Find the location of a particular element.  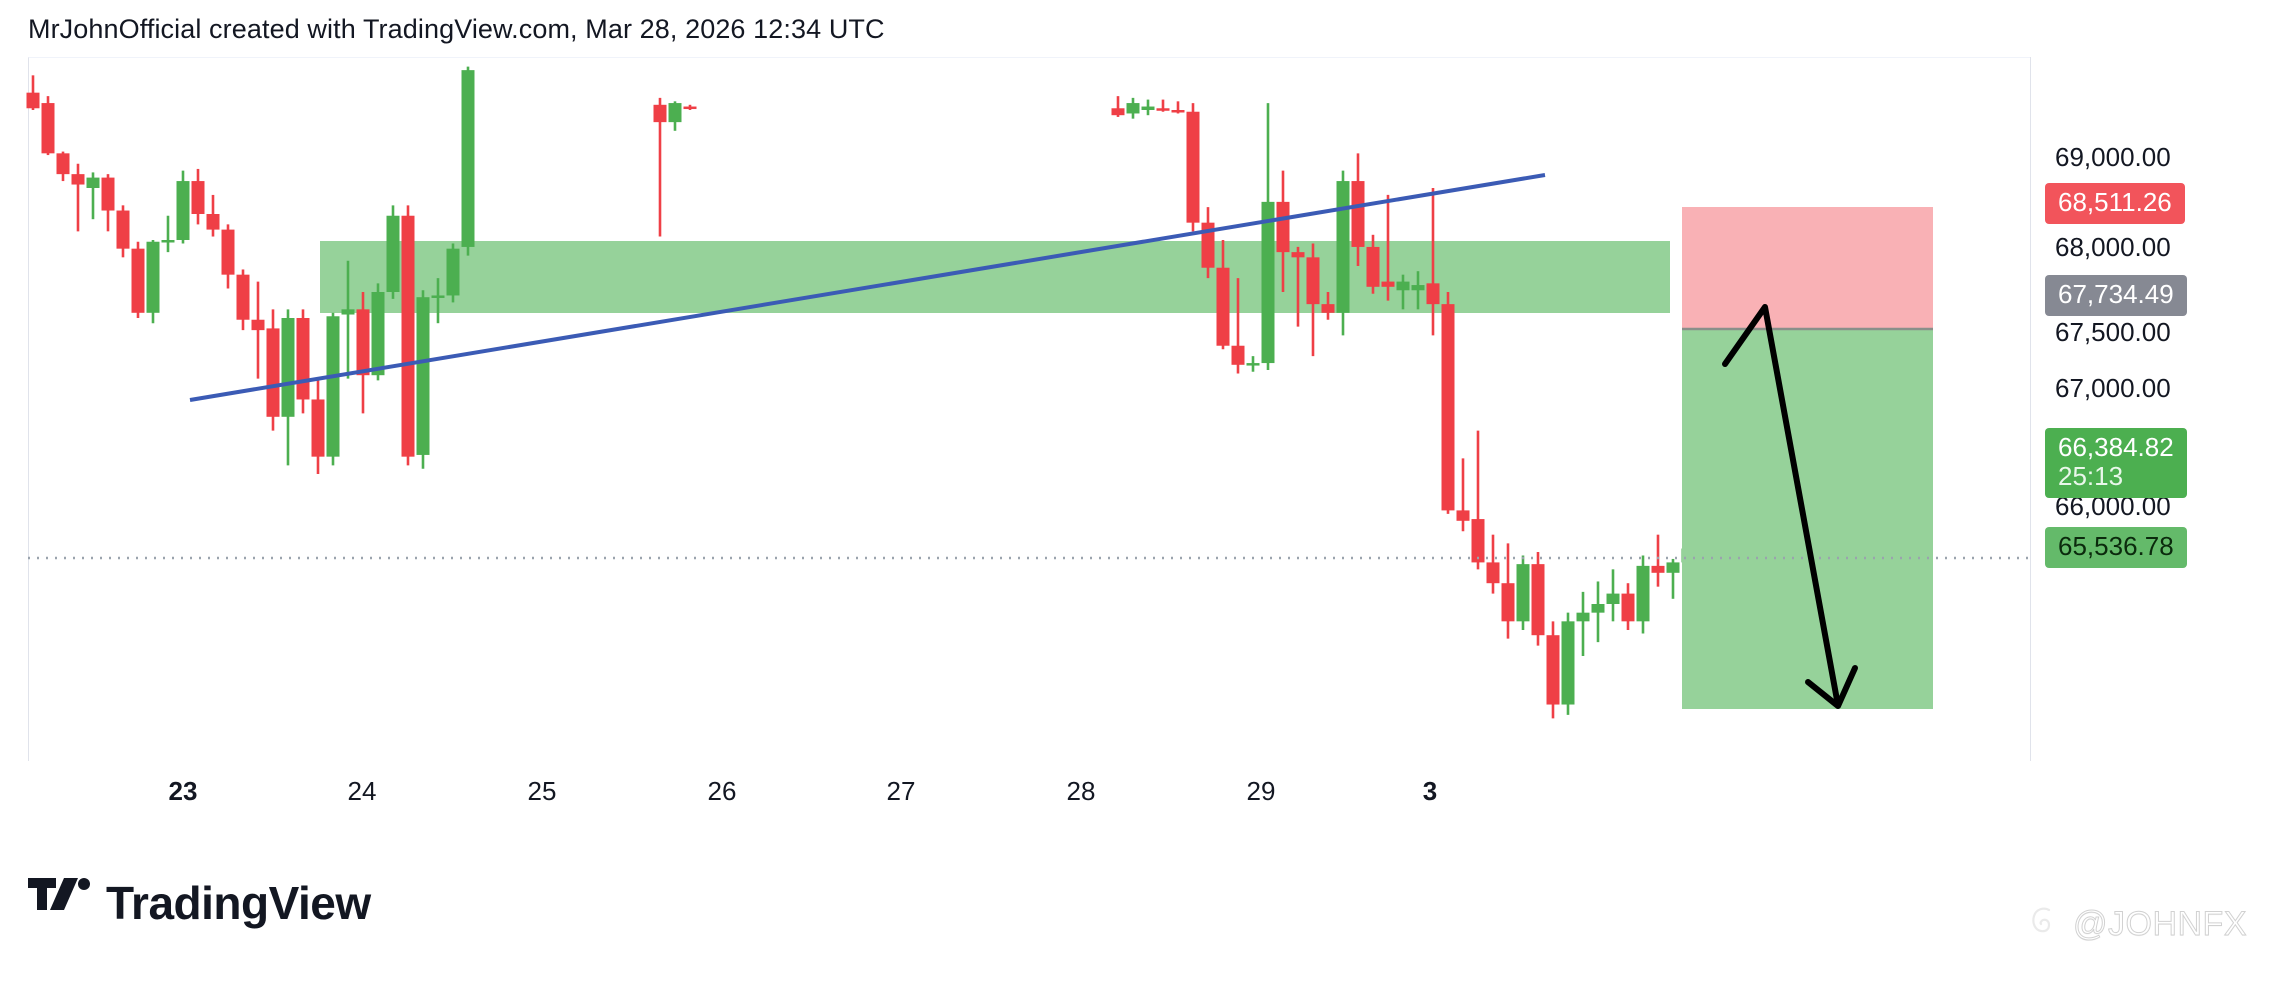

time-axis-tick: 24 is located at coordinates (362, 791).